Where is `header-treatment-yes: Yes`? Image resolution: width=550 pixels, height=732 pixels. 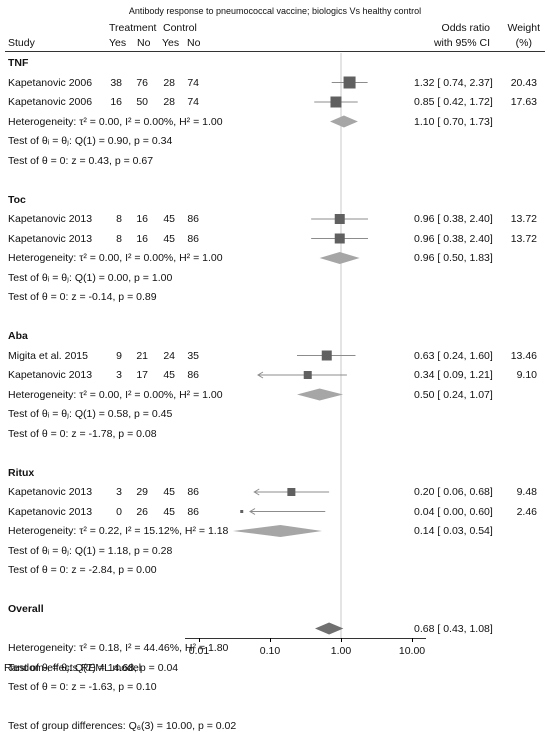 header-treatment-yes: Yes is located at coordinates (118, 43).